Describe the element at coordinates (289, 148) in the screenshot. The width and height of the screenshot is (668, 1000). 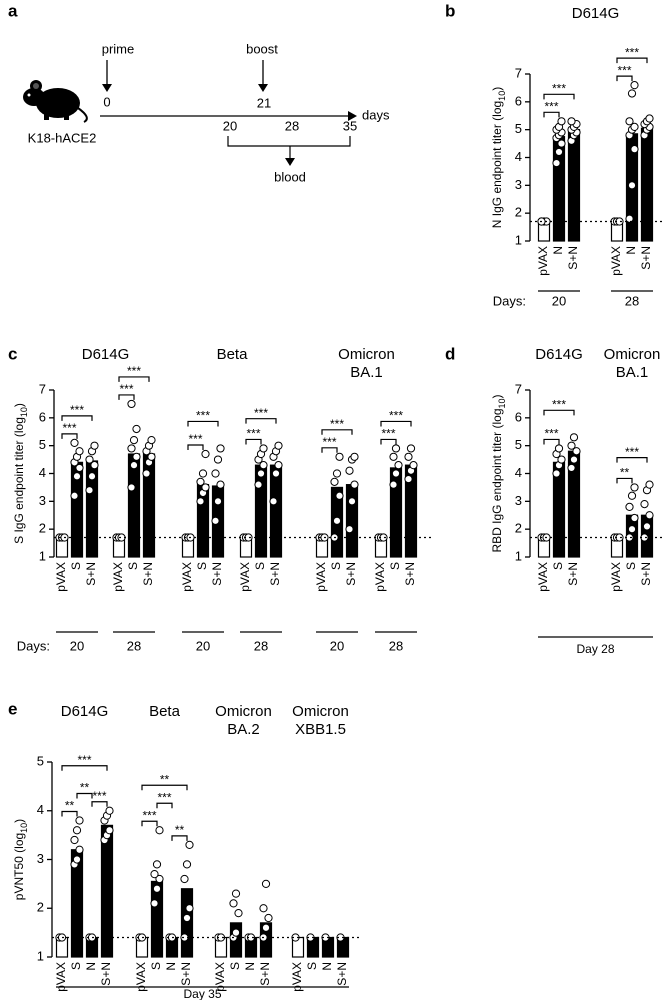
I see `bleed-bracket` at that location.